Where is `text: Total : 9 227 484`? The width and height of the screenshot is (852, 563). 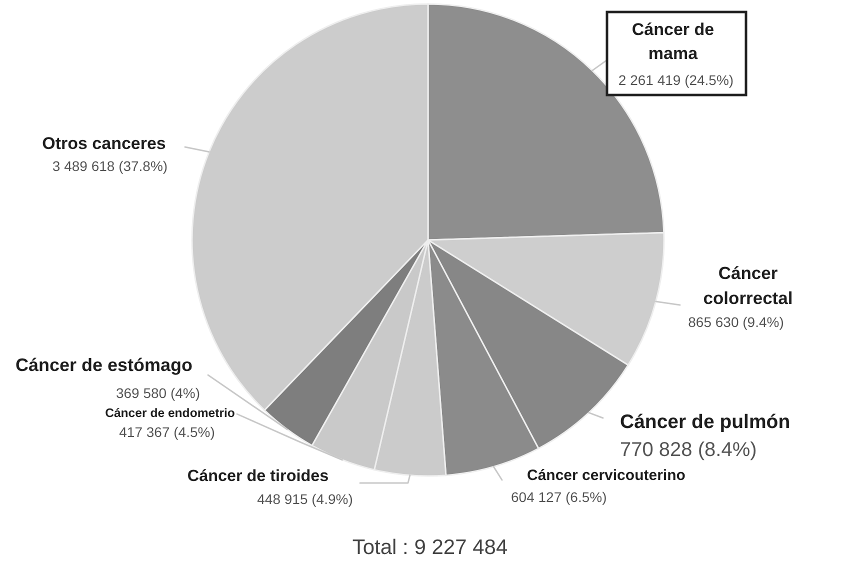 text: Total : 9 227 484 is located at coordinates (430, 548).